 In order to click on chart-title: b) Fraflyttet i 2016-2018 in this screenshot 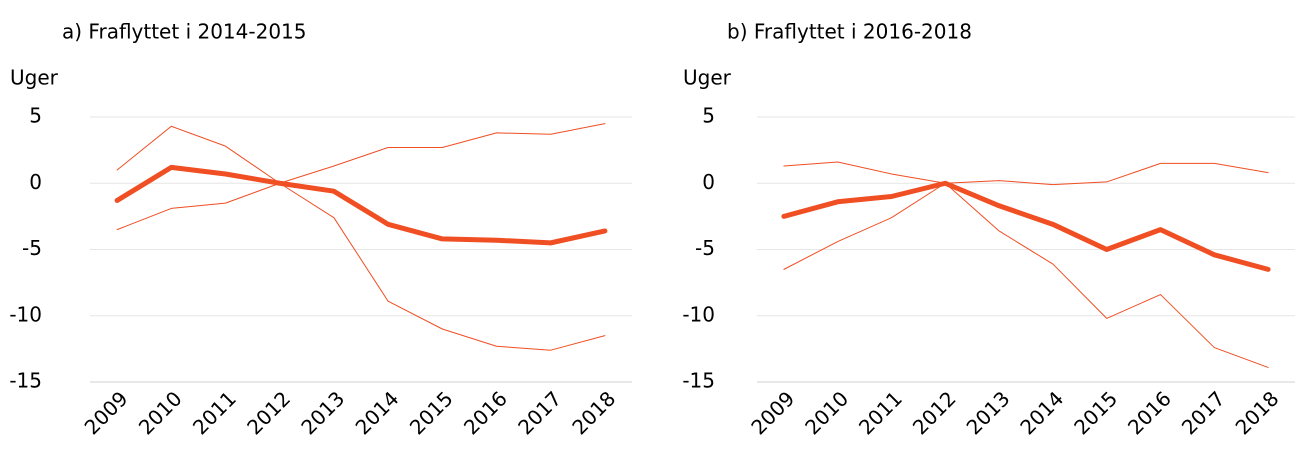, I will do `click(849, 32)`.